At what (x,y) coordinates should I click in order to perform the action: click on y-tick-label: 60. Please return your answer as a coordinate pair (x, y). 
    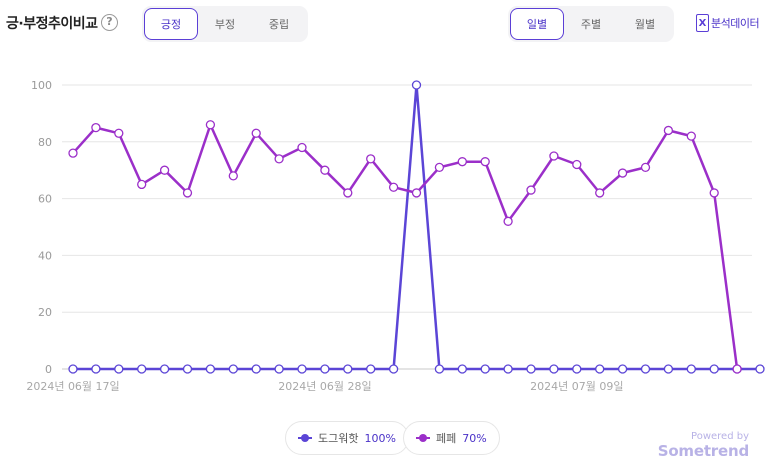
    Looking at the image, I should click on (45, 199).